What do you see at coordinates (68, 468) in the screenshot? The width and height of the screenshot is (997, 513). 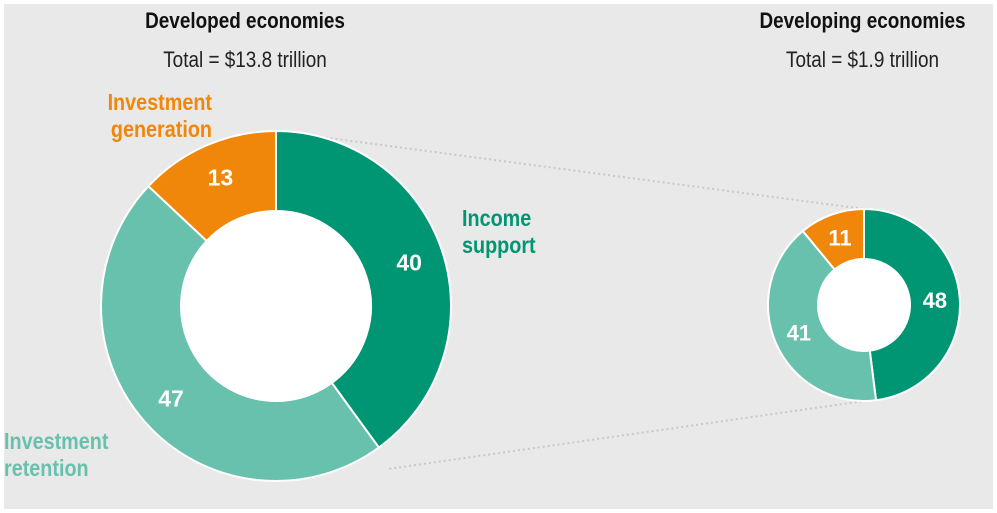 I see `label-investment-retention-line2: retention` at bounding box center [68, 468].